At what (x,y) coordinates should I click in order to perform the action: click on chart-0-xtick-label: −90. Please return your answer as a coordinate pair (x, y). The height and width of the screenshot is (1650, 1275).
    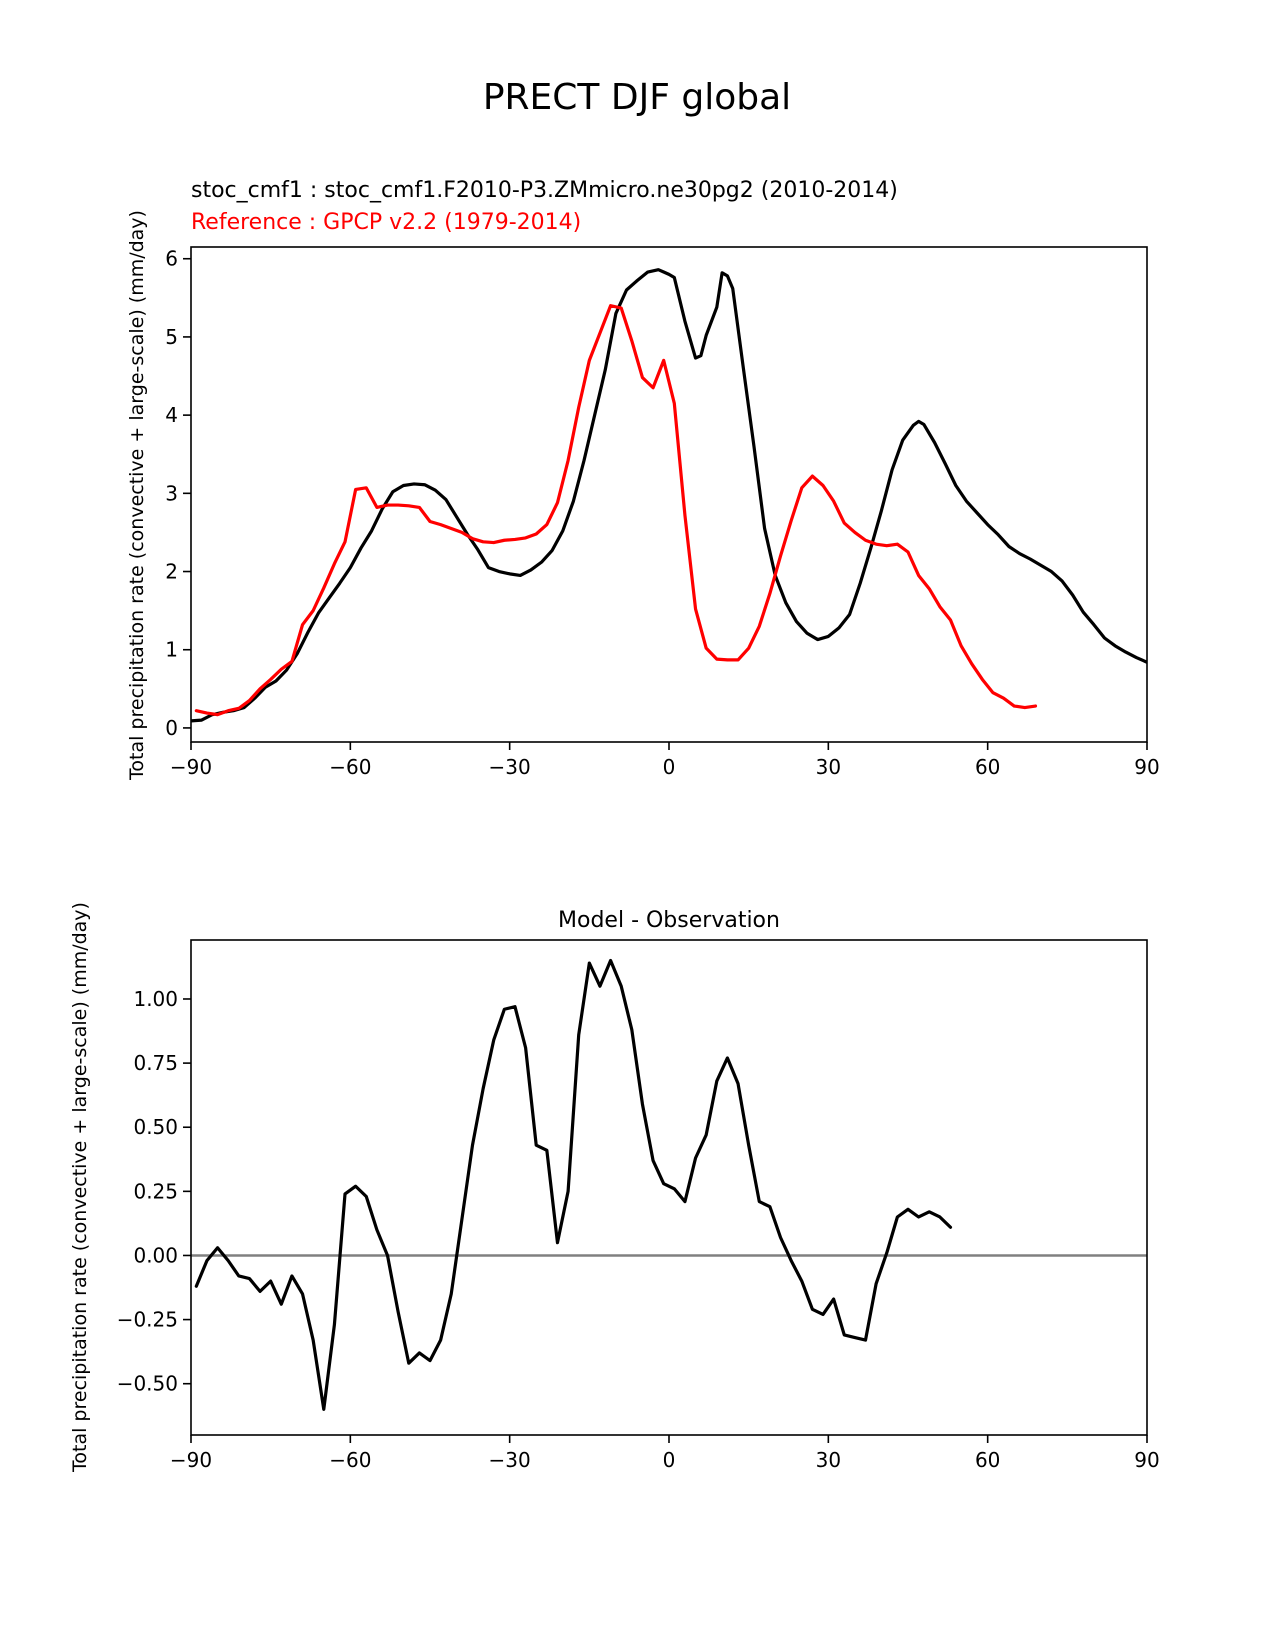
    Looking at the image, I should click on (191, 767).